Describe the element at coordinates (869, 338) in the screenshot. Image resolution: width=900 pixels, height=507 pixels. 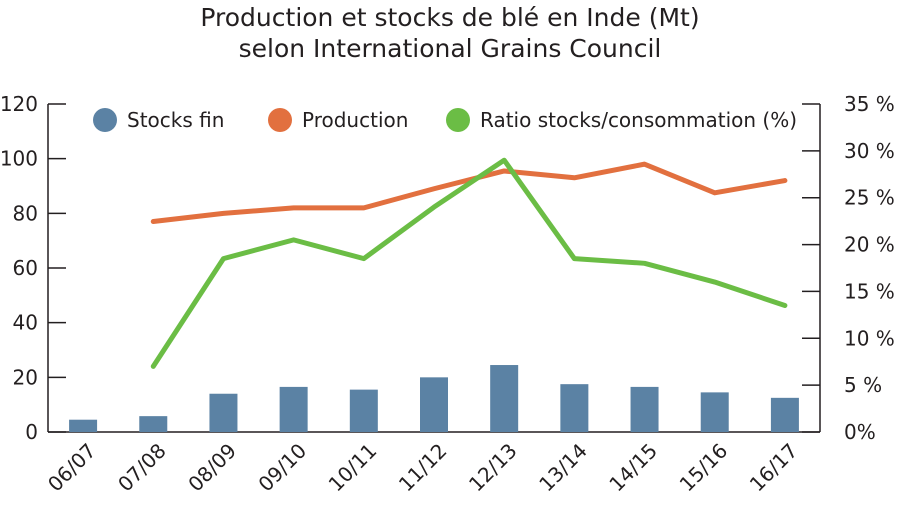
I see `y-right-tick-label: 10 %` at that location.